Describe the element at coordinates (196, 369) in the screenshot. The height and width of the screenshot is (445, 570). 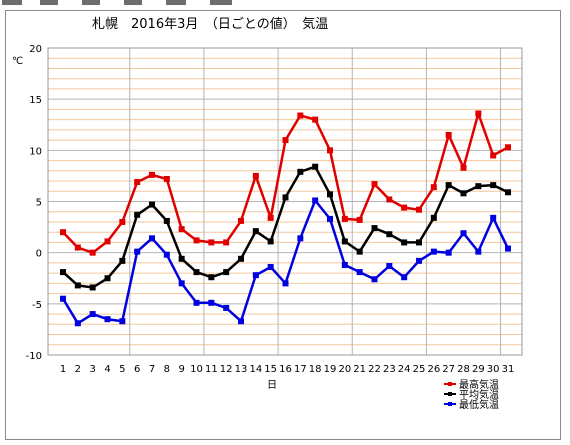
I see `x-tick-label: 10` at that location.